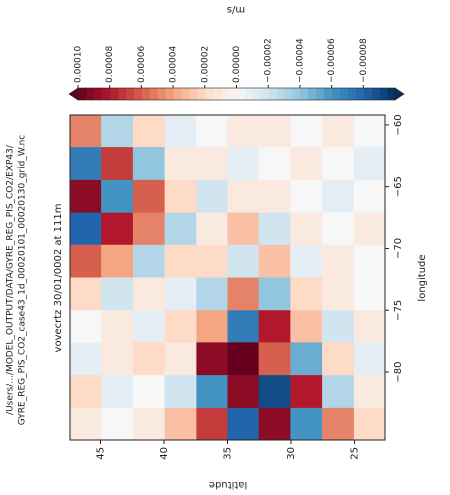  I want to click on colorbar-extend, so click(399, 94).